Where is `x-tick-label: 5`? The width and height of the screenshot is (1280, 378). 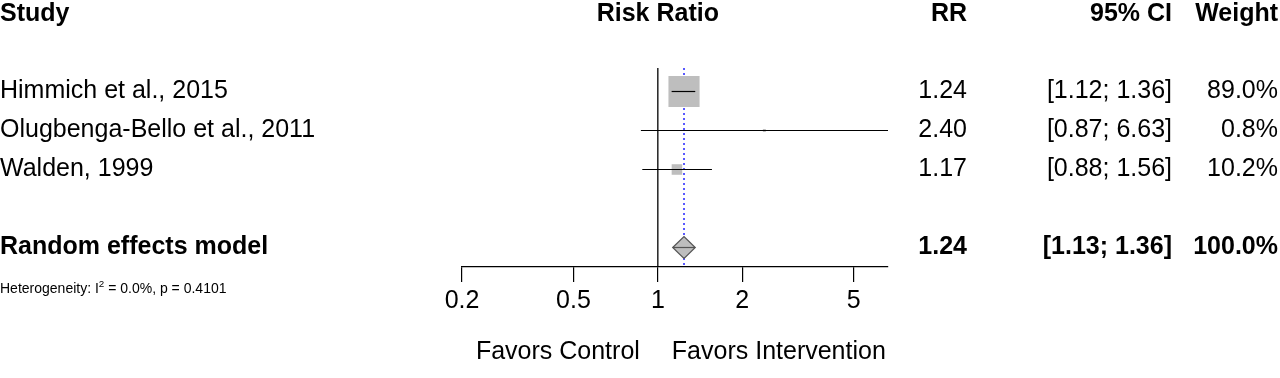 x-tick-label: 5 is located at coordinates (853, 298).